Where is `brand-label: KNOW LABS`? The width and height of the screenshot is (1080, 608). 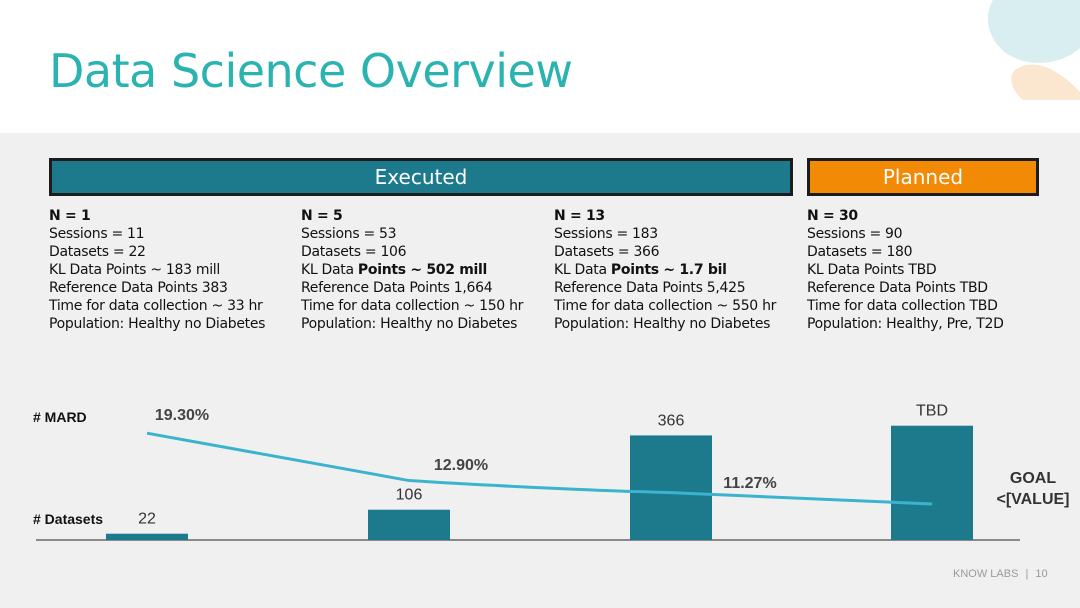 brand-label: KNOW LABS is located at coordinates (986, 574).